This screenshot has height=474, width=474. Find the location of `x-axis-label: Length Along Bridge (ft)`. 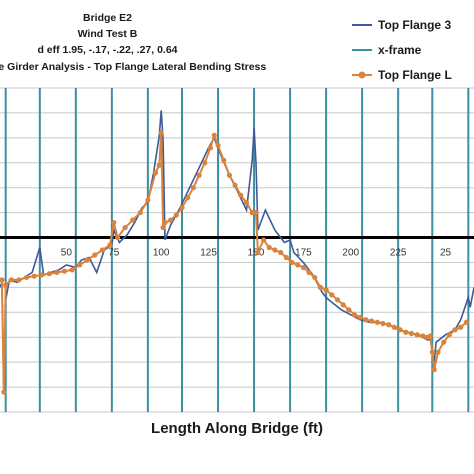

x-axis-label: Length Along Bridge (ft) is located at coordinates (237, 428).